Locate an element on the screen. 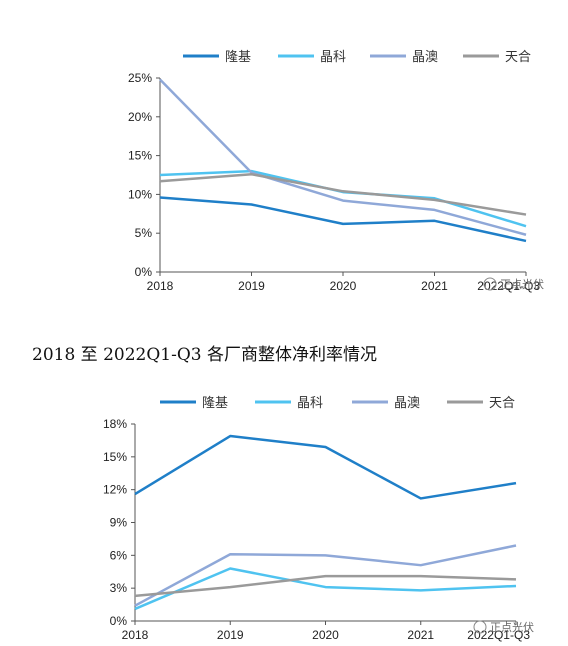 Image resolution: width=568 pixels, height=646 pixels. y-tick-label: 6% is located at coordinates (119, 555).